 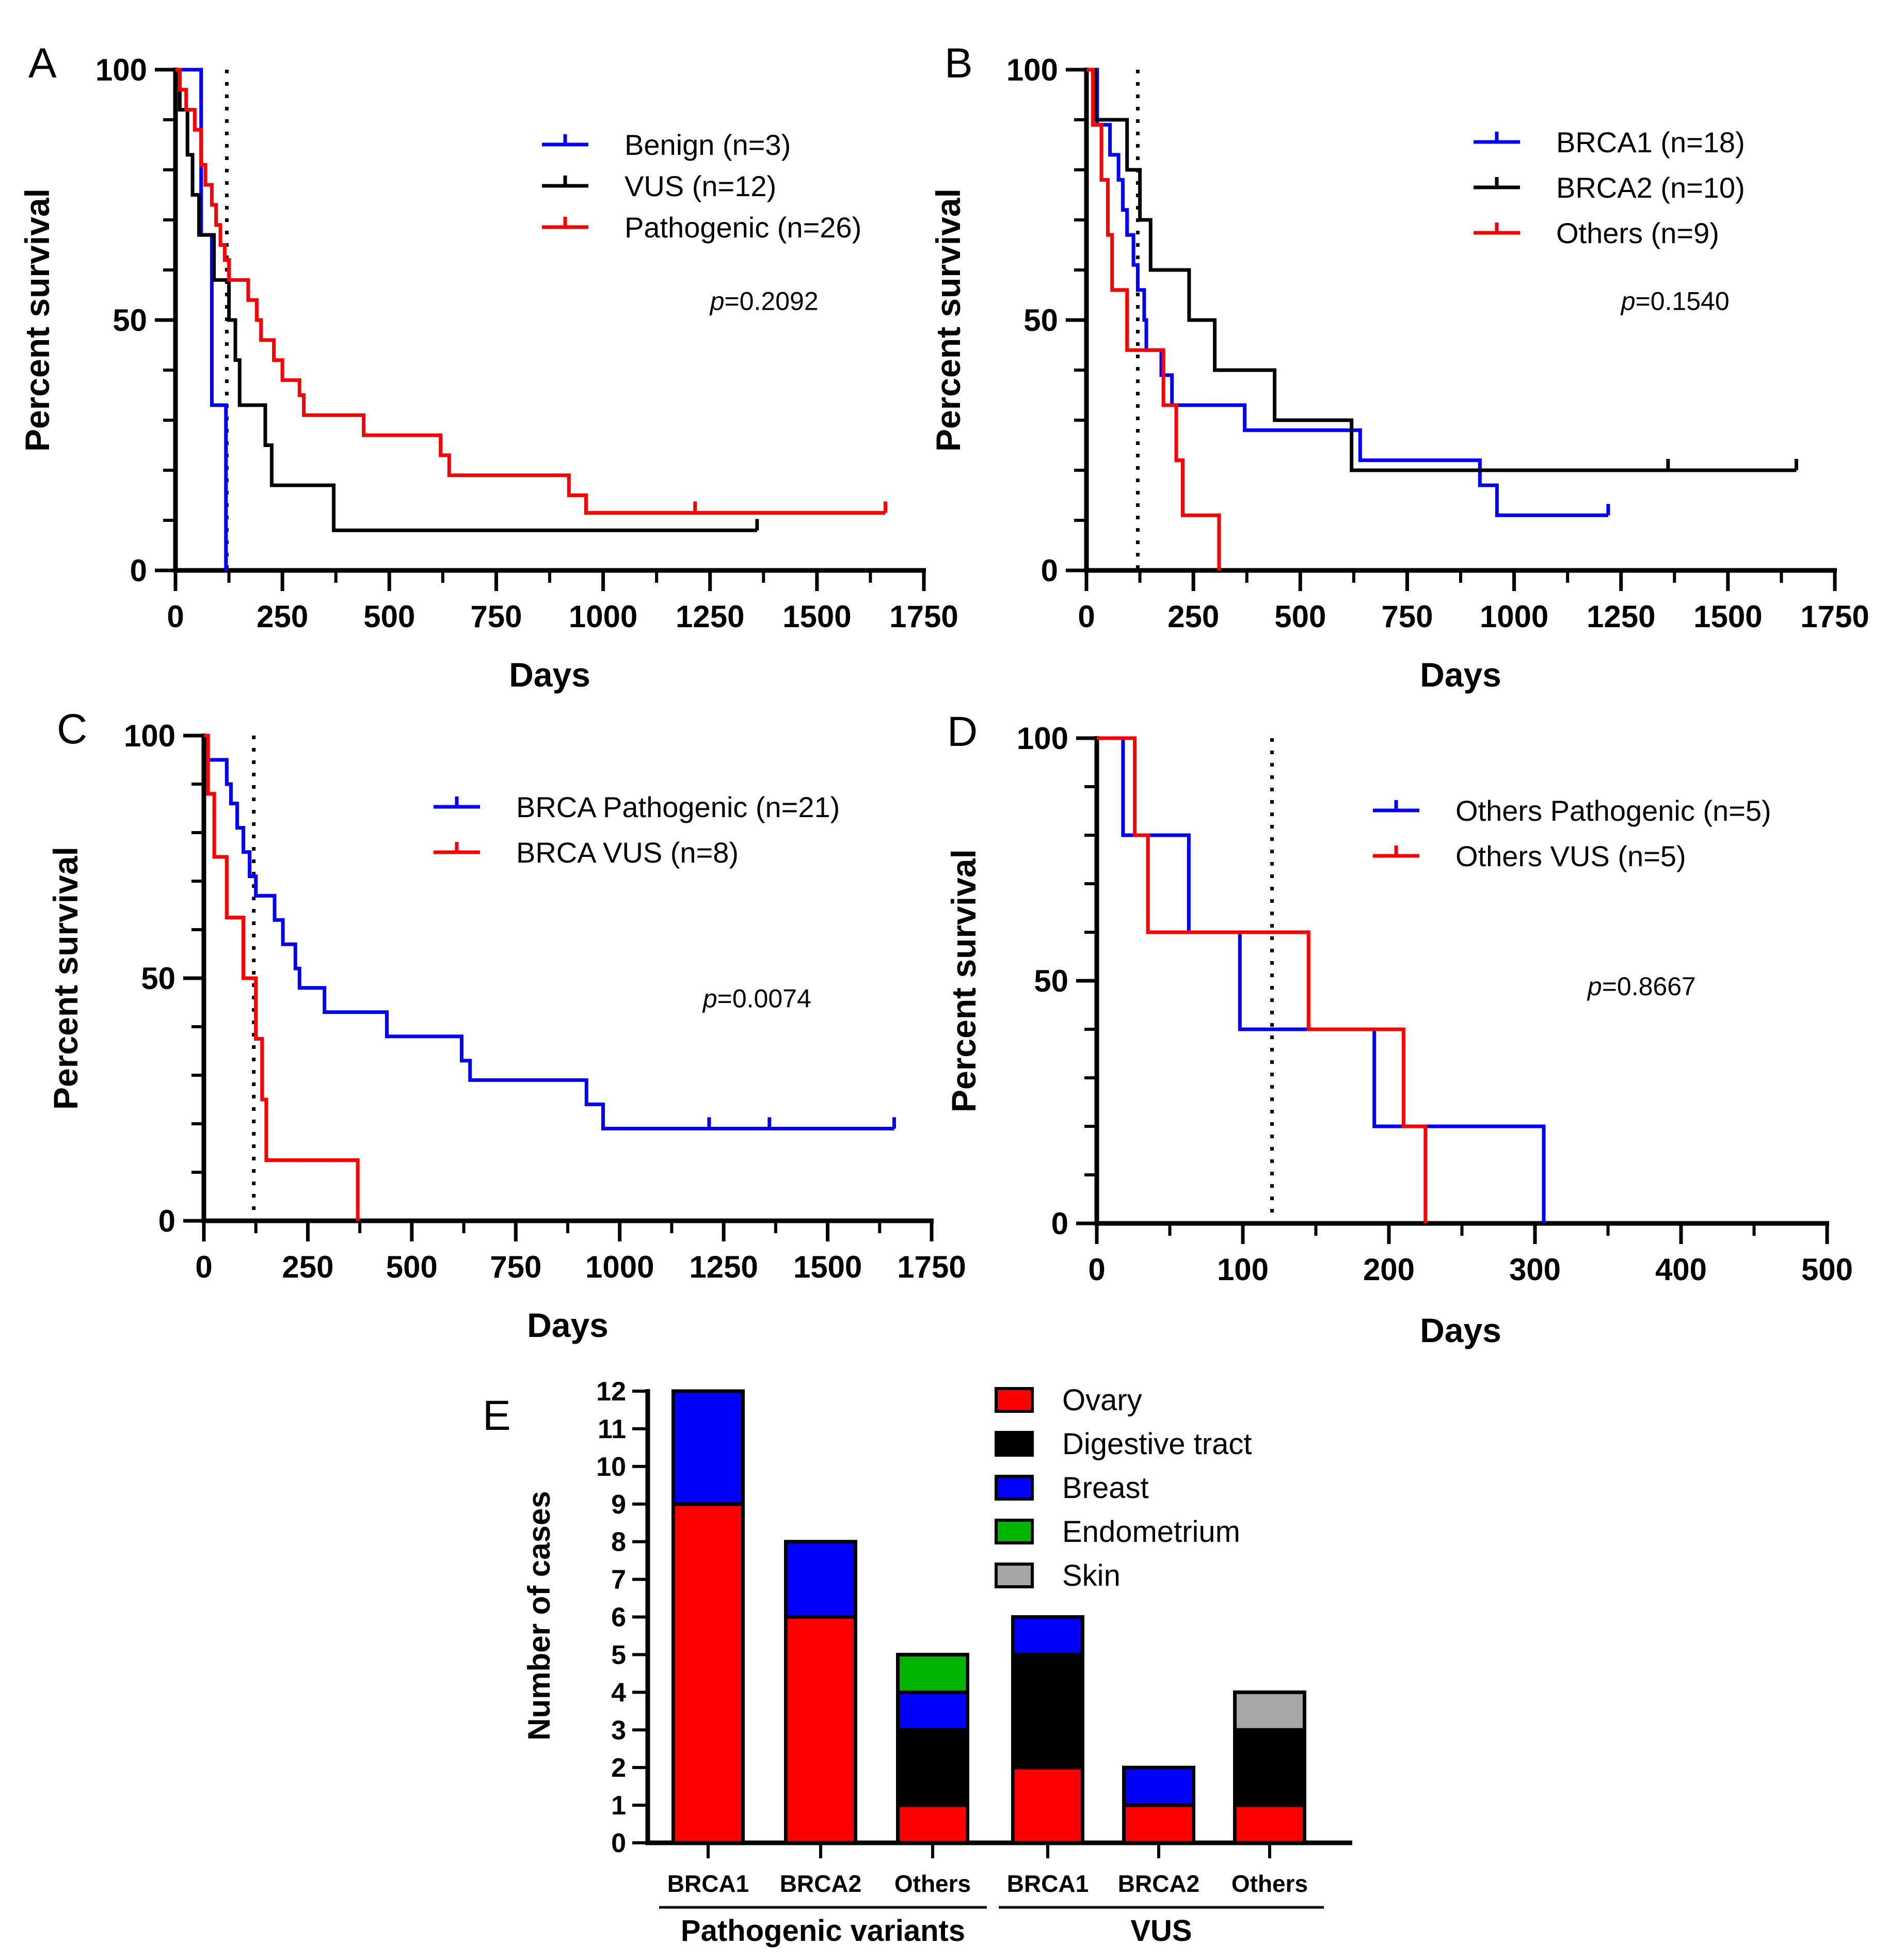 I want to click on y-tick-label: 2, so click(x=618, y=1768).